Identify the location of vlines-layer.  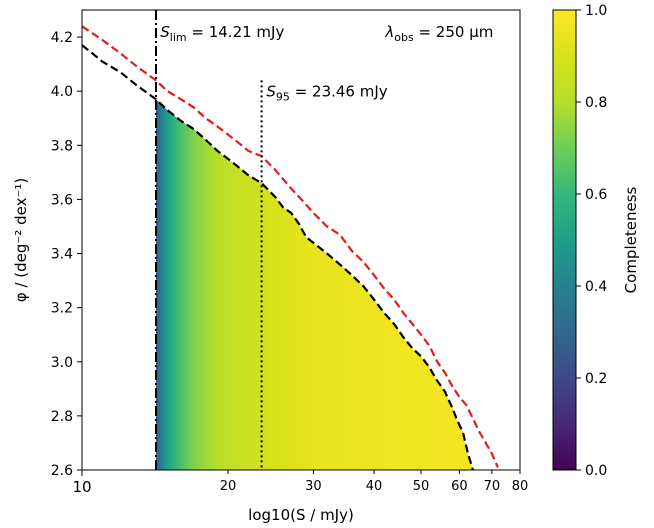
(209, 240).